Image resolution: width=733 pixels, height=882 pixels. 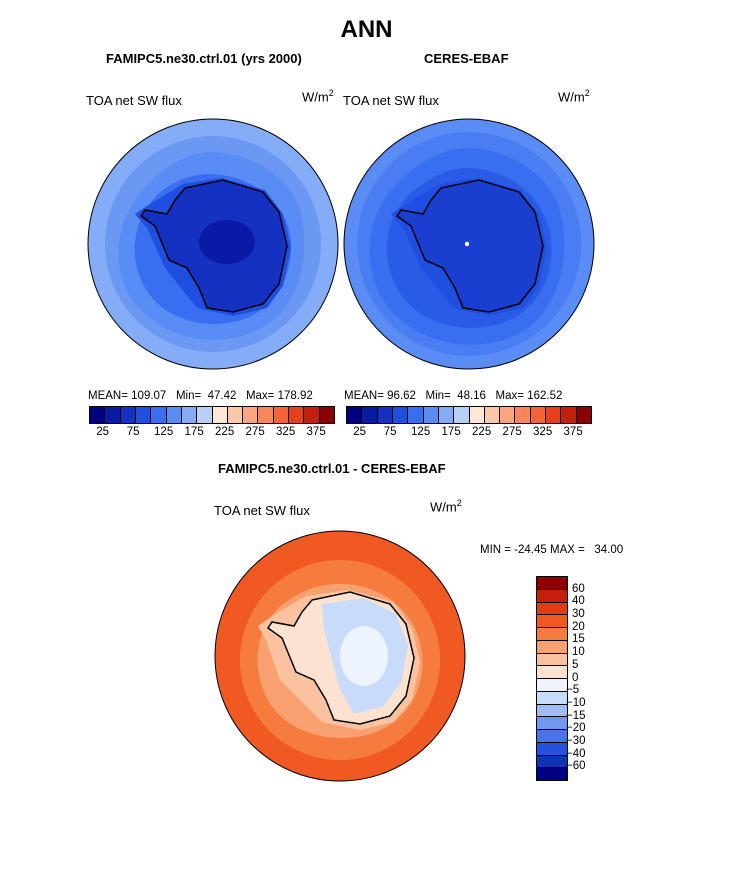 What do you see at coordinates (213, 244) in the screenshot?
I see `model-polar-map` at bounding box center [213, 244].